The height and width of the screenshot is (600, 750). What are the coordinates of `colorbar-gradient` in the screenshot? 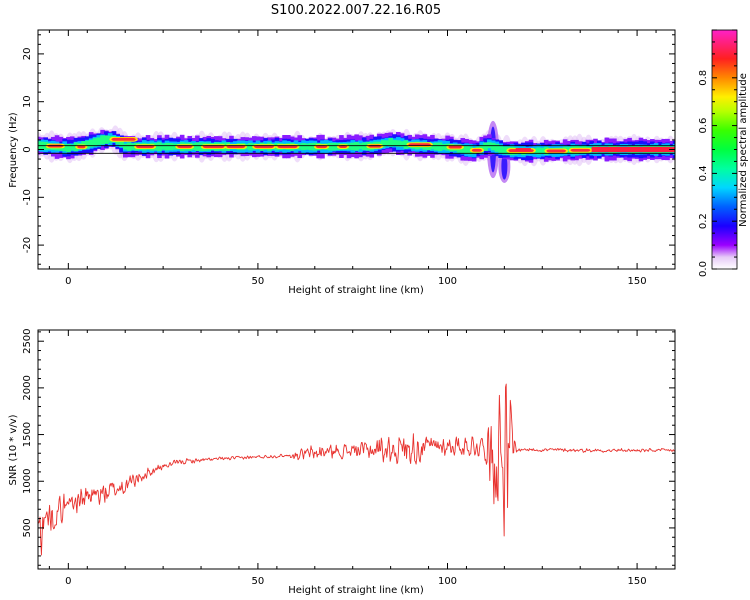 It's located at (724, 149).